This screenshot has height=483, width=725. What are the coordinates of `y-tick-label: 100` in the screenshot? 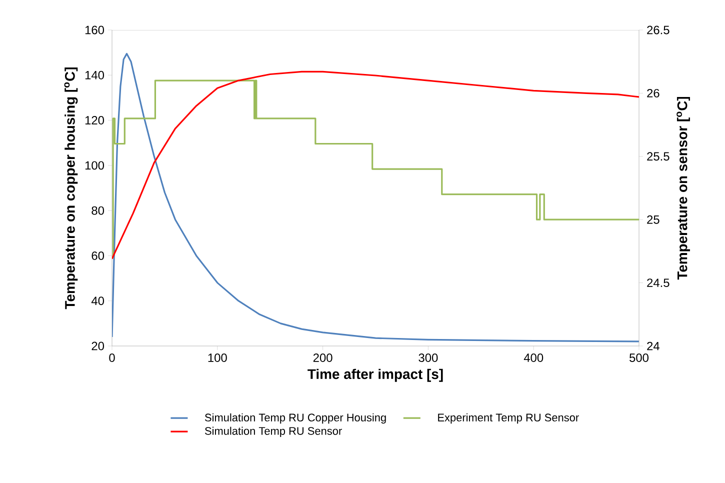 It's located at (94, 165).